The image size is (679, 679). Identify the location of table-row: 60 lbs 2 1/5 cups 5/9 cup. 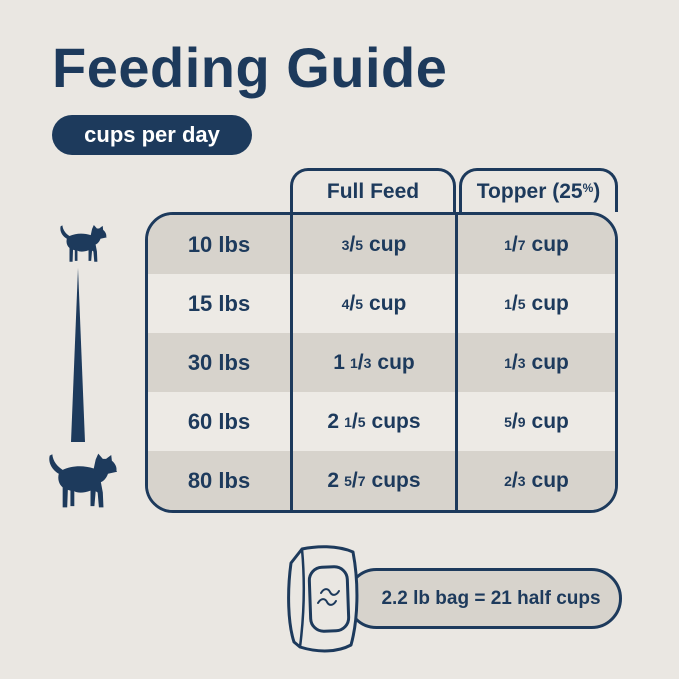
(381, 421).